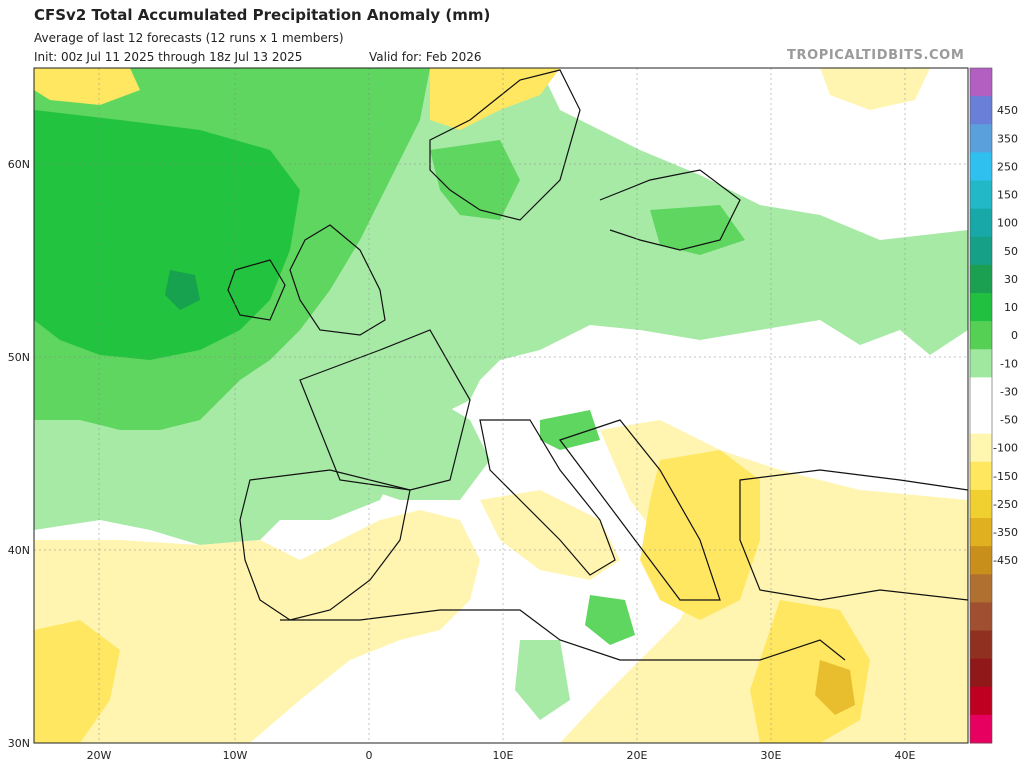  I want to click on libya-wet, so click(542, 680).